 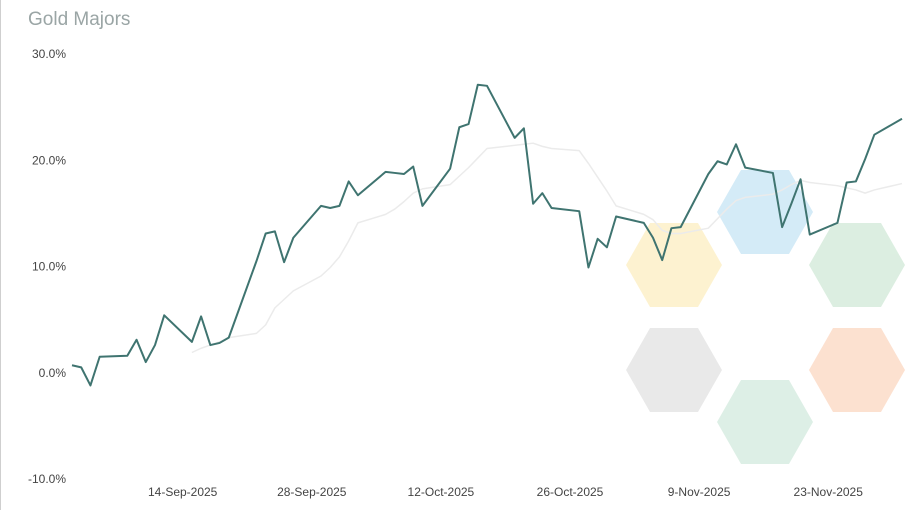 I want to click on x-tick-label: 9-Nov-2025, so click(x=699, y=492).